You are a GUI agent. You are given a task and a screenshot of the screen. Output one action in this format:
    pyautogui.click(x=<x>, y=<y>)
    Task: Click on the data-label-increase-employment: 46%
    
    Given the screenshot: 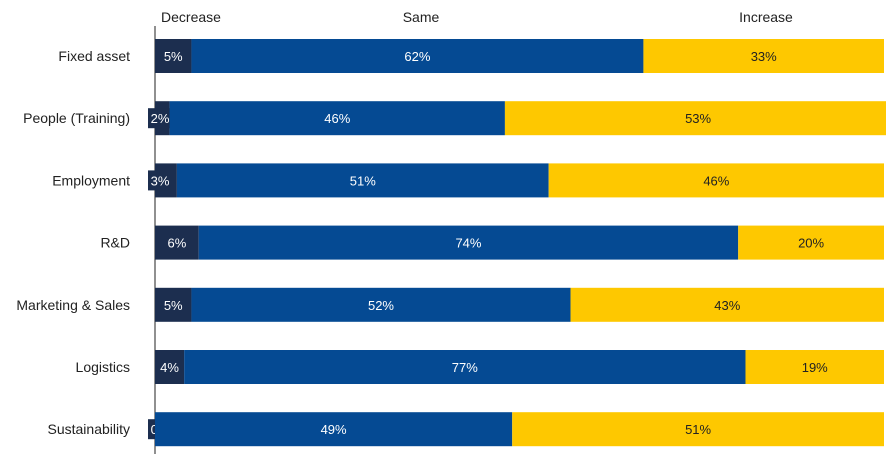 What is the action you would take?
    pyautogui.click(x=716, y=180)
    